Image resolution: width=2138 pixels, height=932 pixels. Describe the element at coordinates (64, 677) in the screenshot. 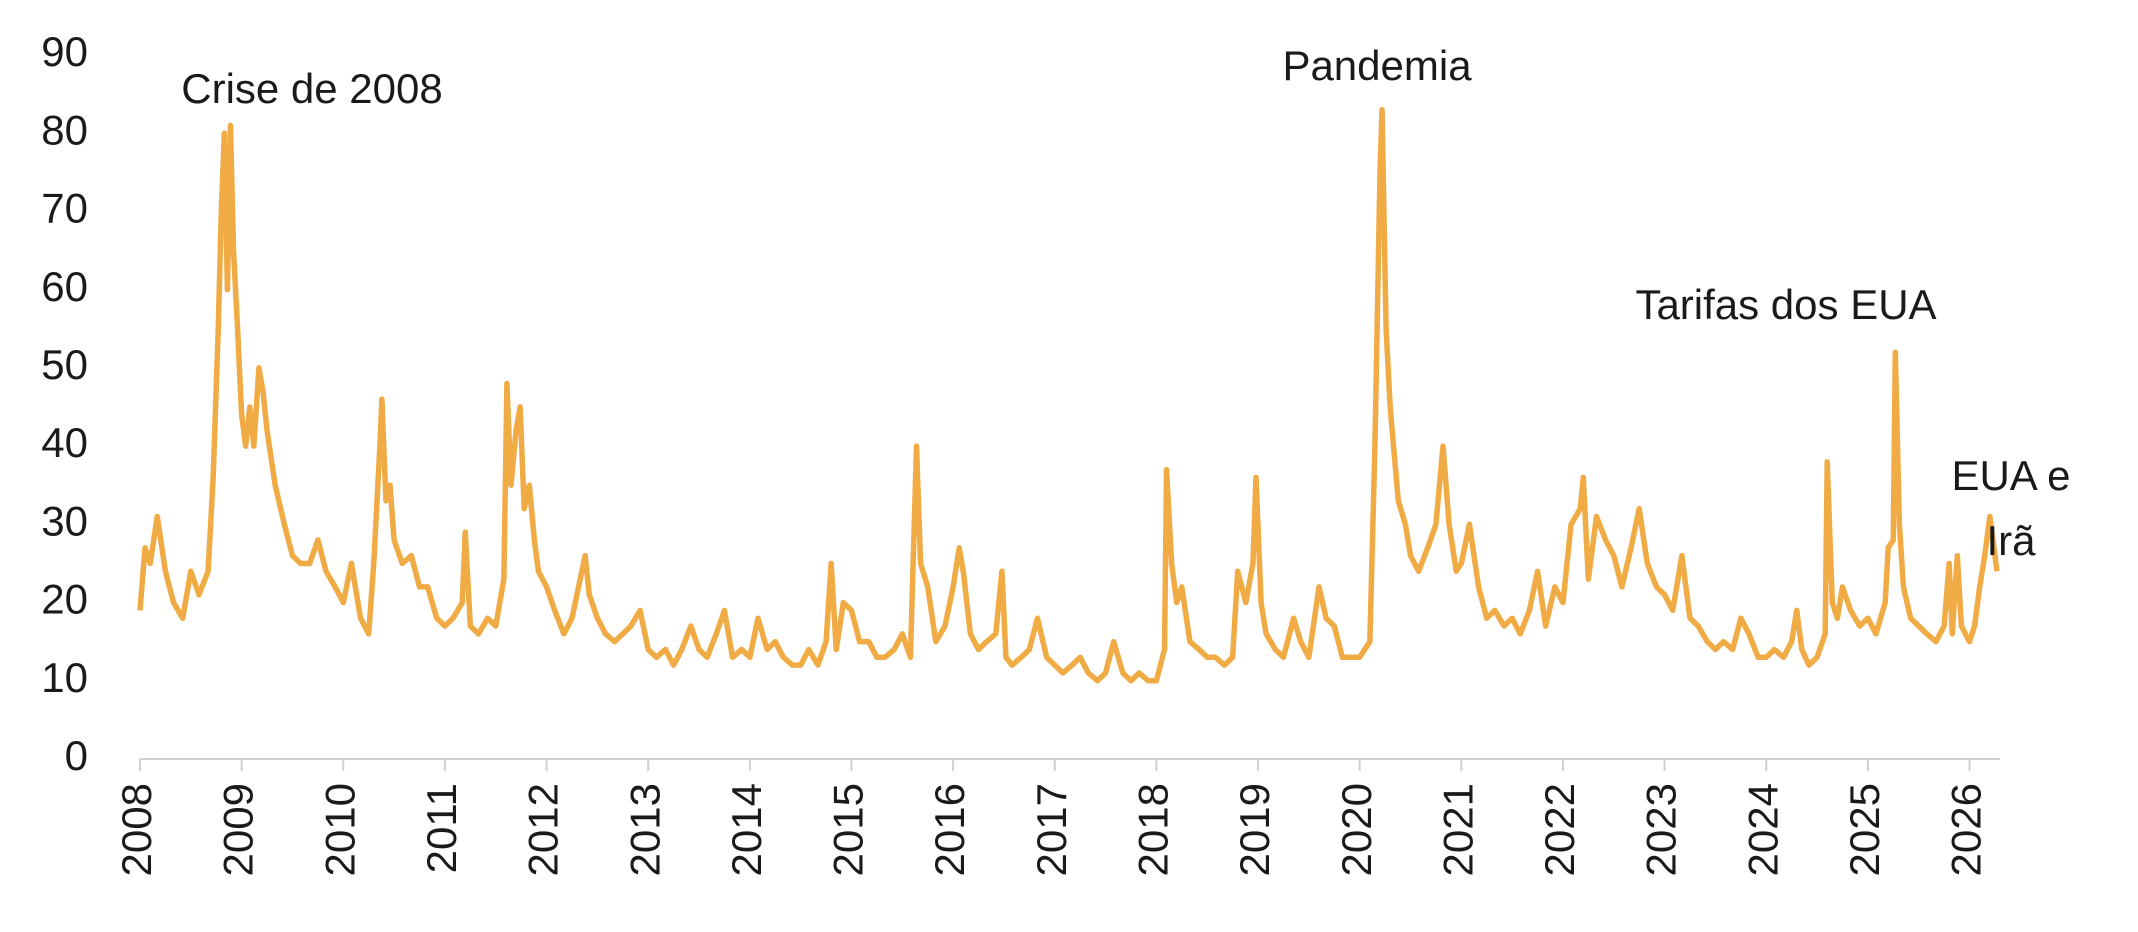

I see `y-tick-label: 10` at that location.